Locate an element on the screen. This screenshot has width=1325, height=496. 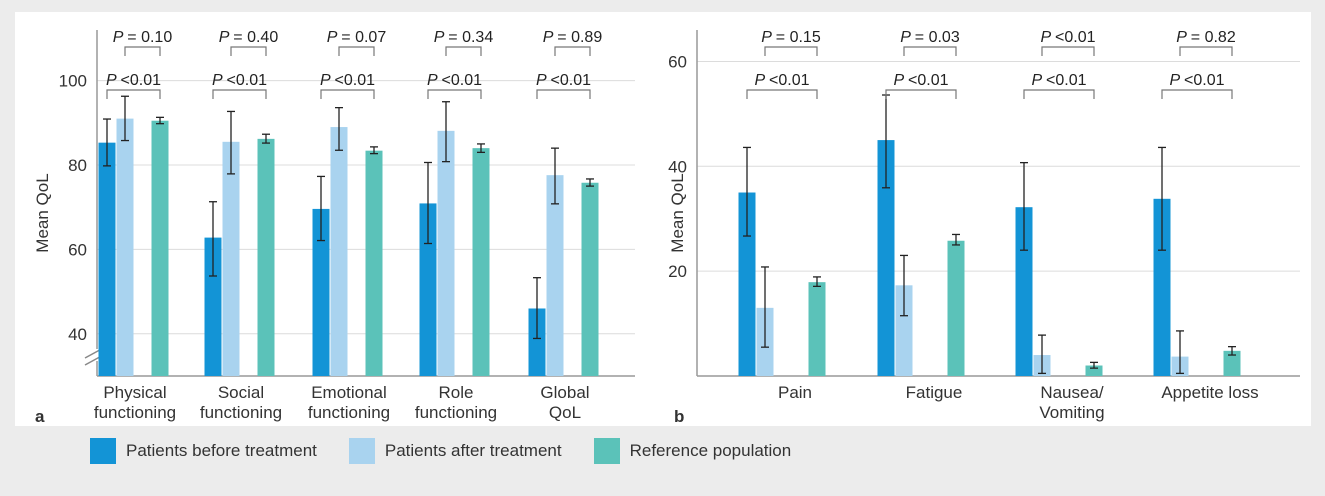
panel-b-y-tick-label: 60 is located at coordinates (677, 61).